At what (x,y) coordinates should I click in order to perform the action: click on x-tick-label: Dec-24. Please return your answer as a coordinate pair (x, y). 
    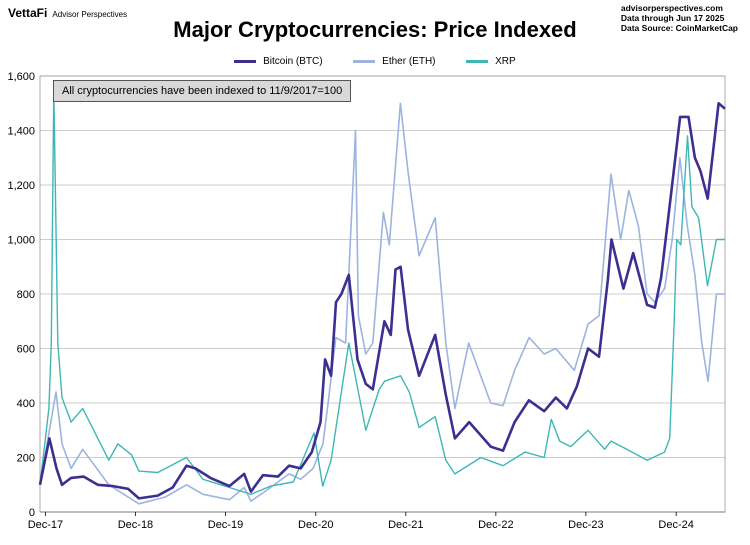
    Looking at the image, I should click on (675, 525).